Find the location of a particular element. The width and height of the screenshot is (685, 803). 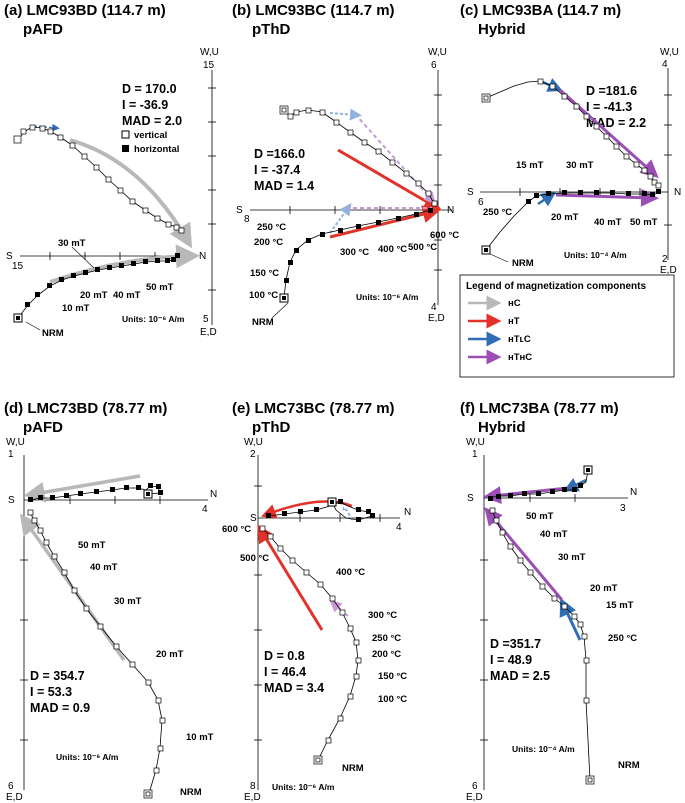

panel-f-left-label: S is located at coordinates (470, 498).